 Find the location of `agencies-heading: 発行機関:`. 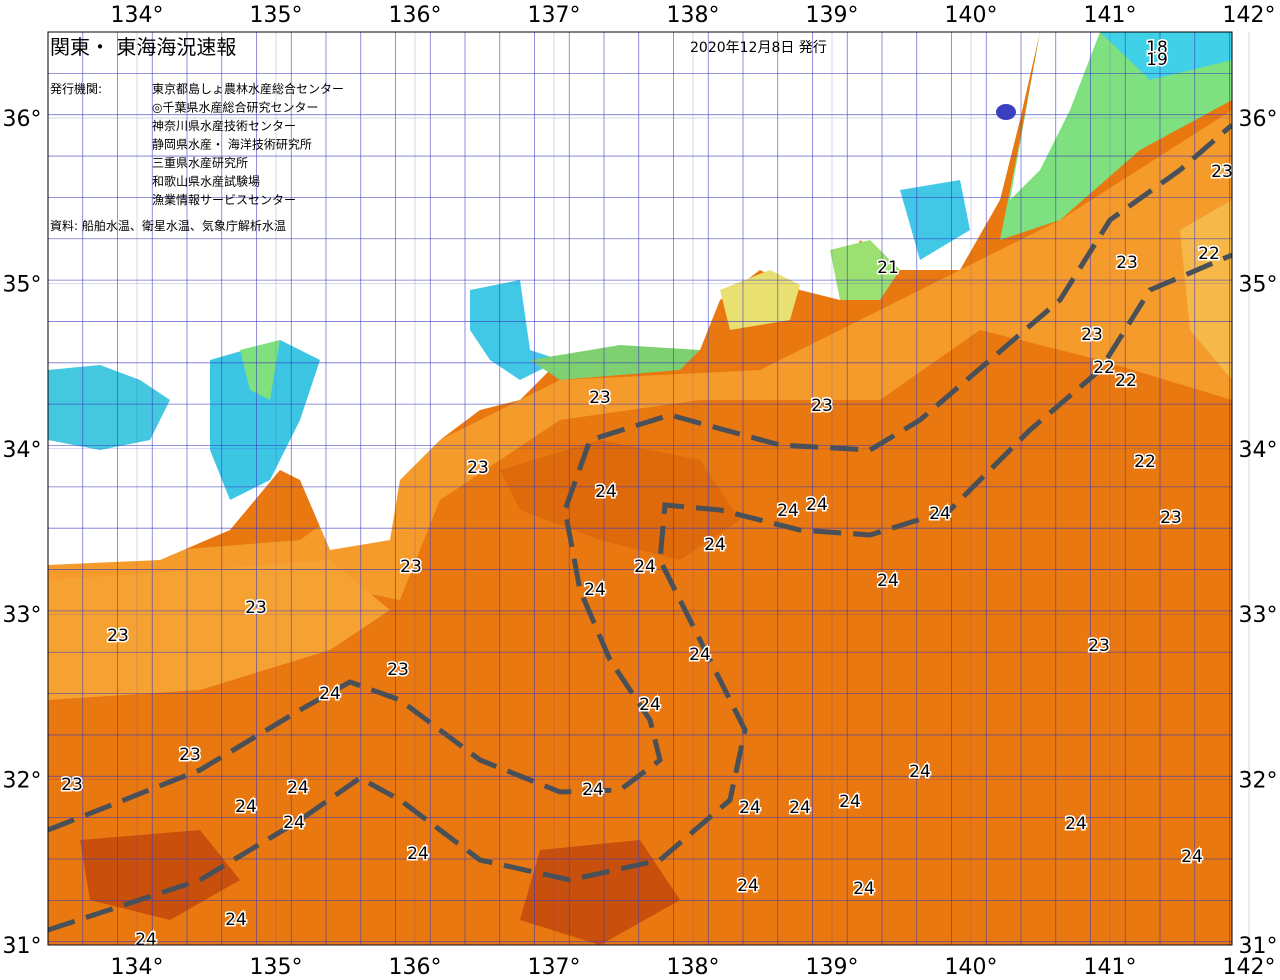

agencies-heading: 発行機関: is located at coordinates (76, 88).